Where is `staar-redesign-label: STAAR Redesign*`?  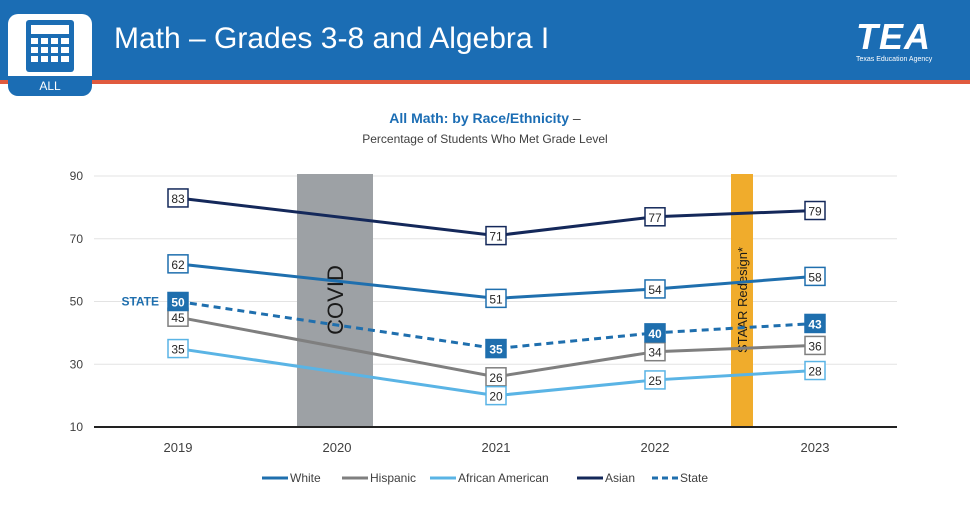
staar-redesign-label: STAAR Redesign* is located at coordinates (742, 300).